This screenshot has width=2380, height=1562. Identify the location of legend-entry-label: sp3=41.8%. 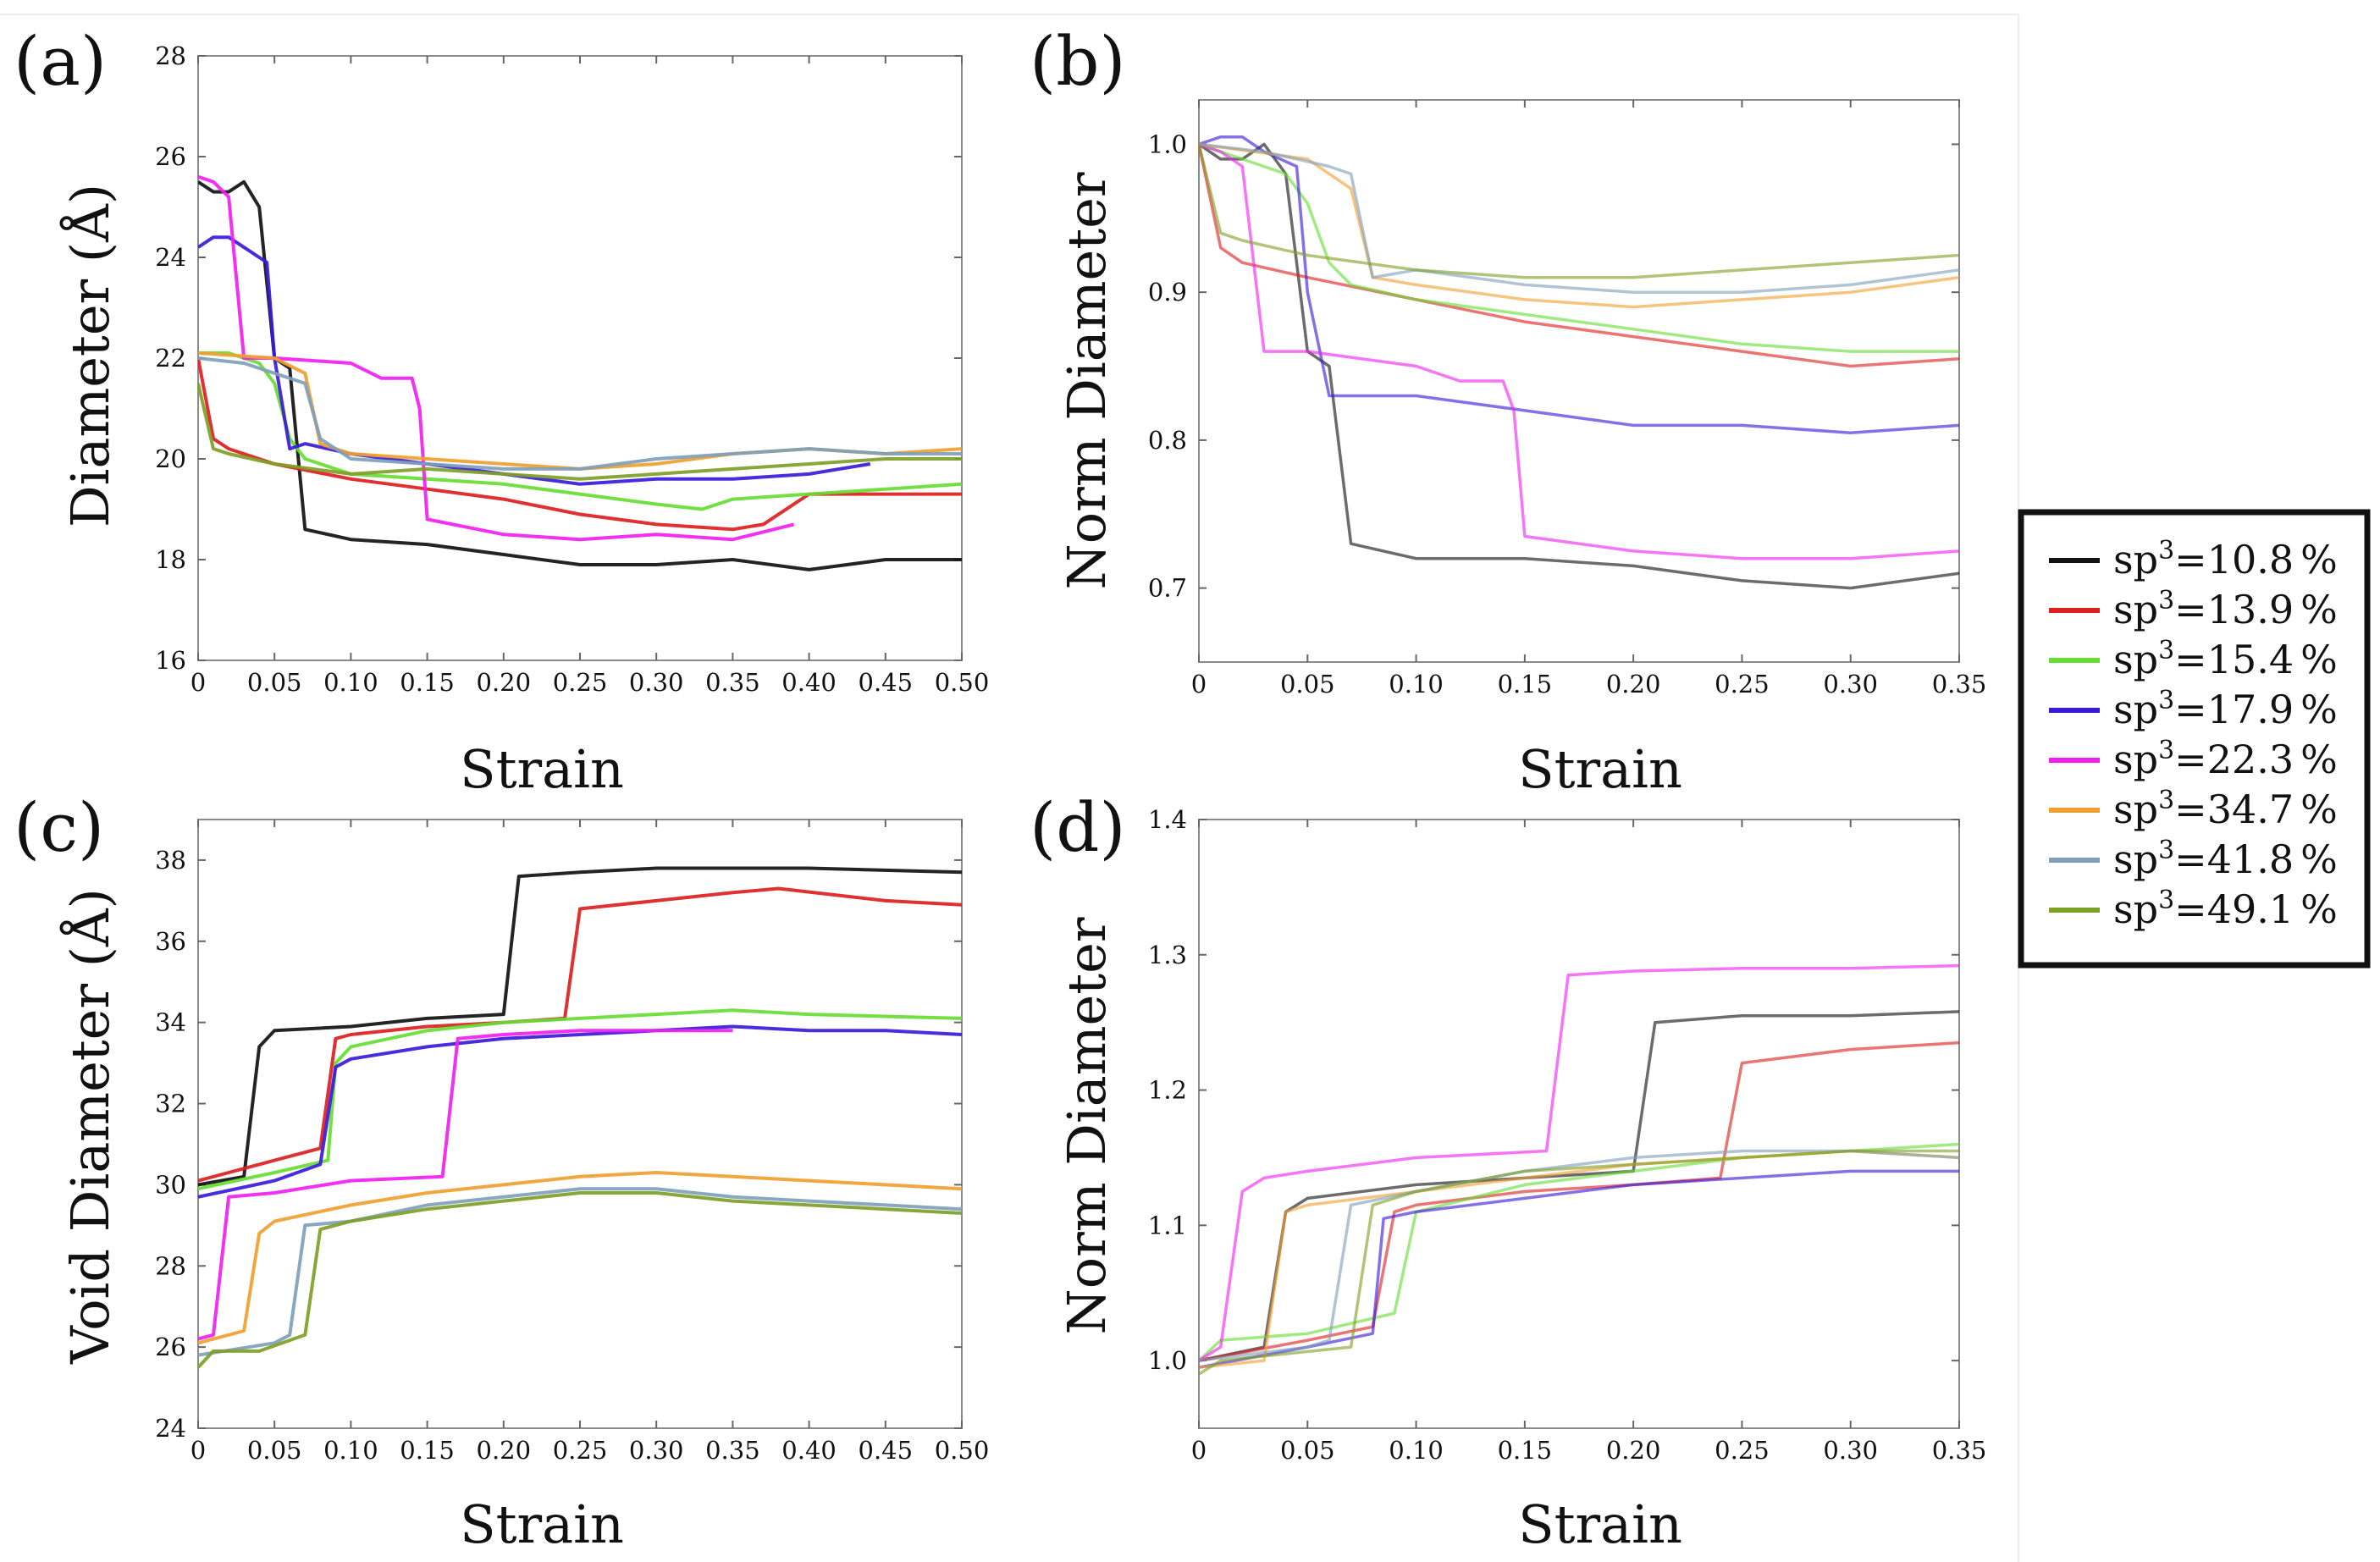
(2225, 859).